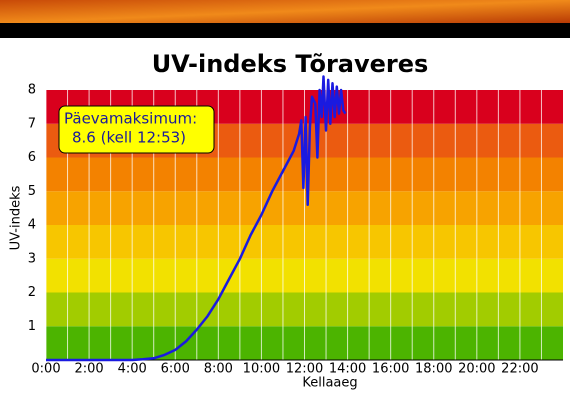  I want to click on x-tick-label: 14:00, so click(347, 369).